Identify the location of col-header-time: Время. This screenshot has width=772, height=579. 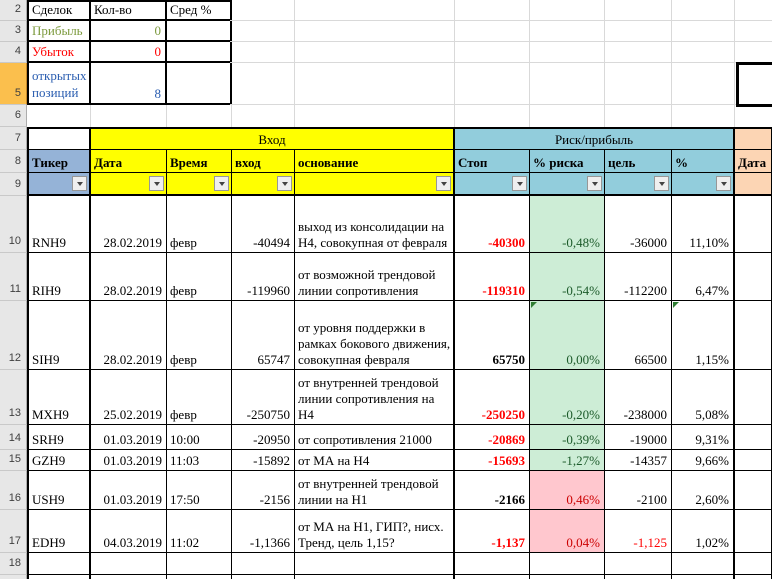
(199, 161).